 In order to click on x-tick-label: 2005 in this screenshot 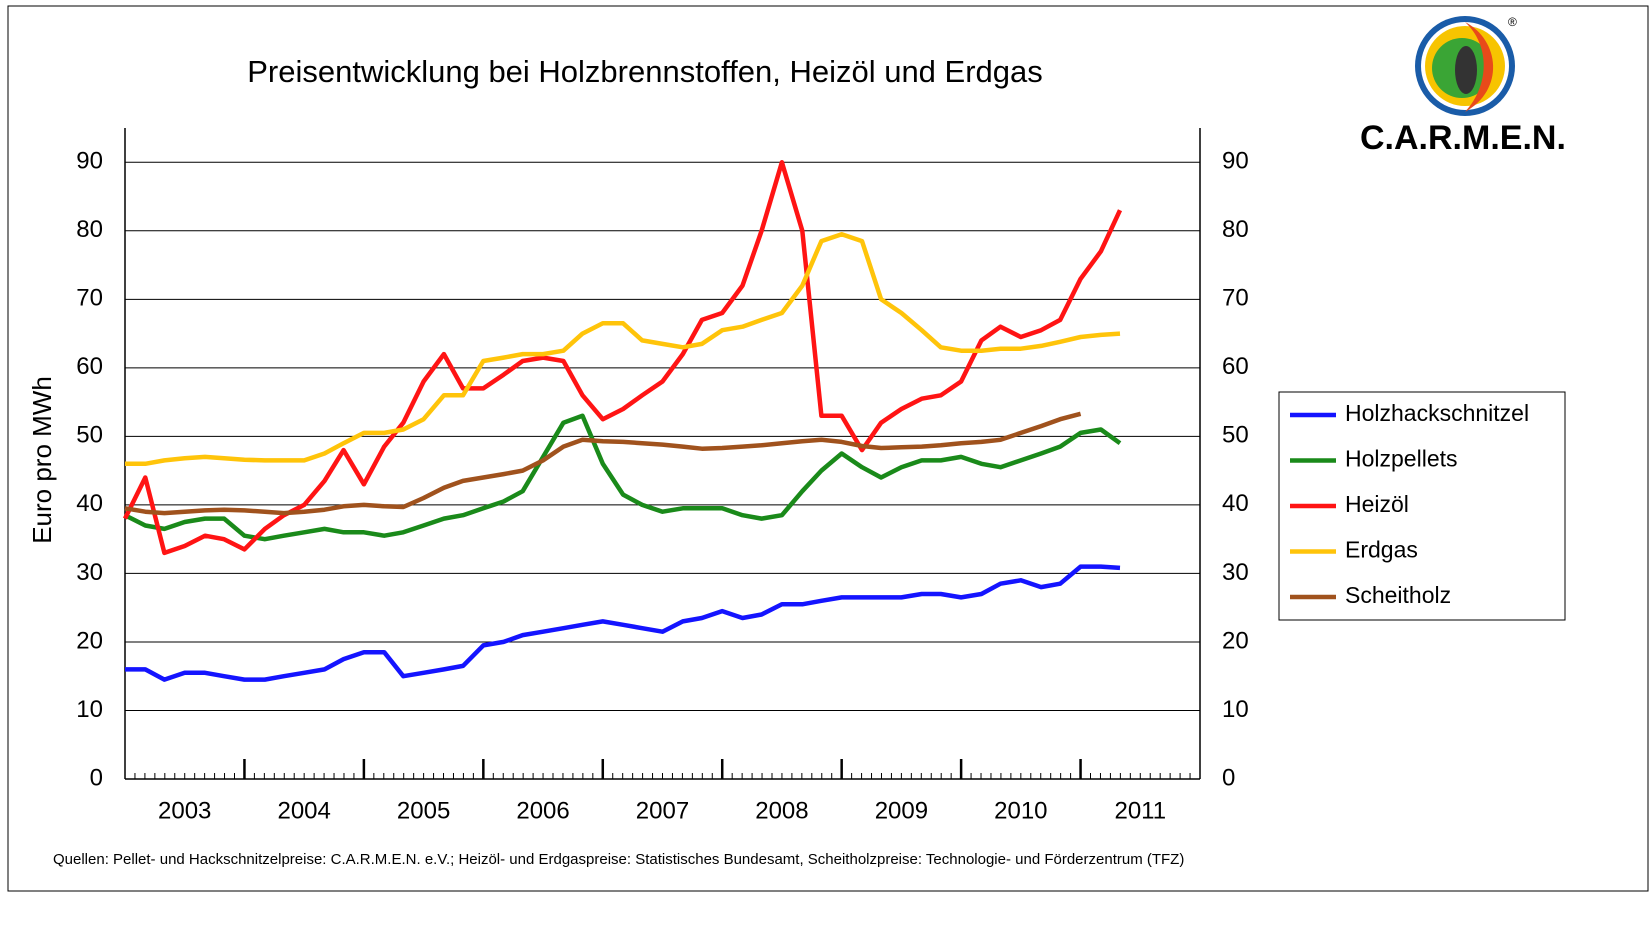, I will do `click(423, 810)`.